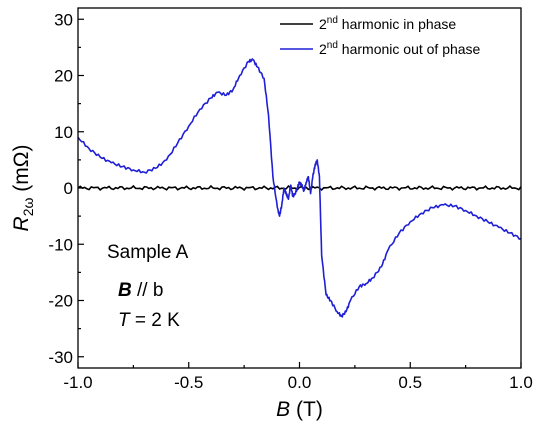  What do you see at coordinates (309, 409) in the screenshot?
I see `x-axis-unit: (T)` at bounding box center [309, 409].